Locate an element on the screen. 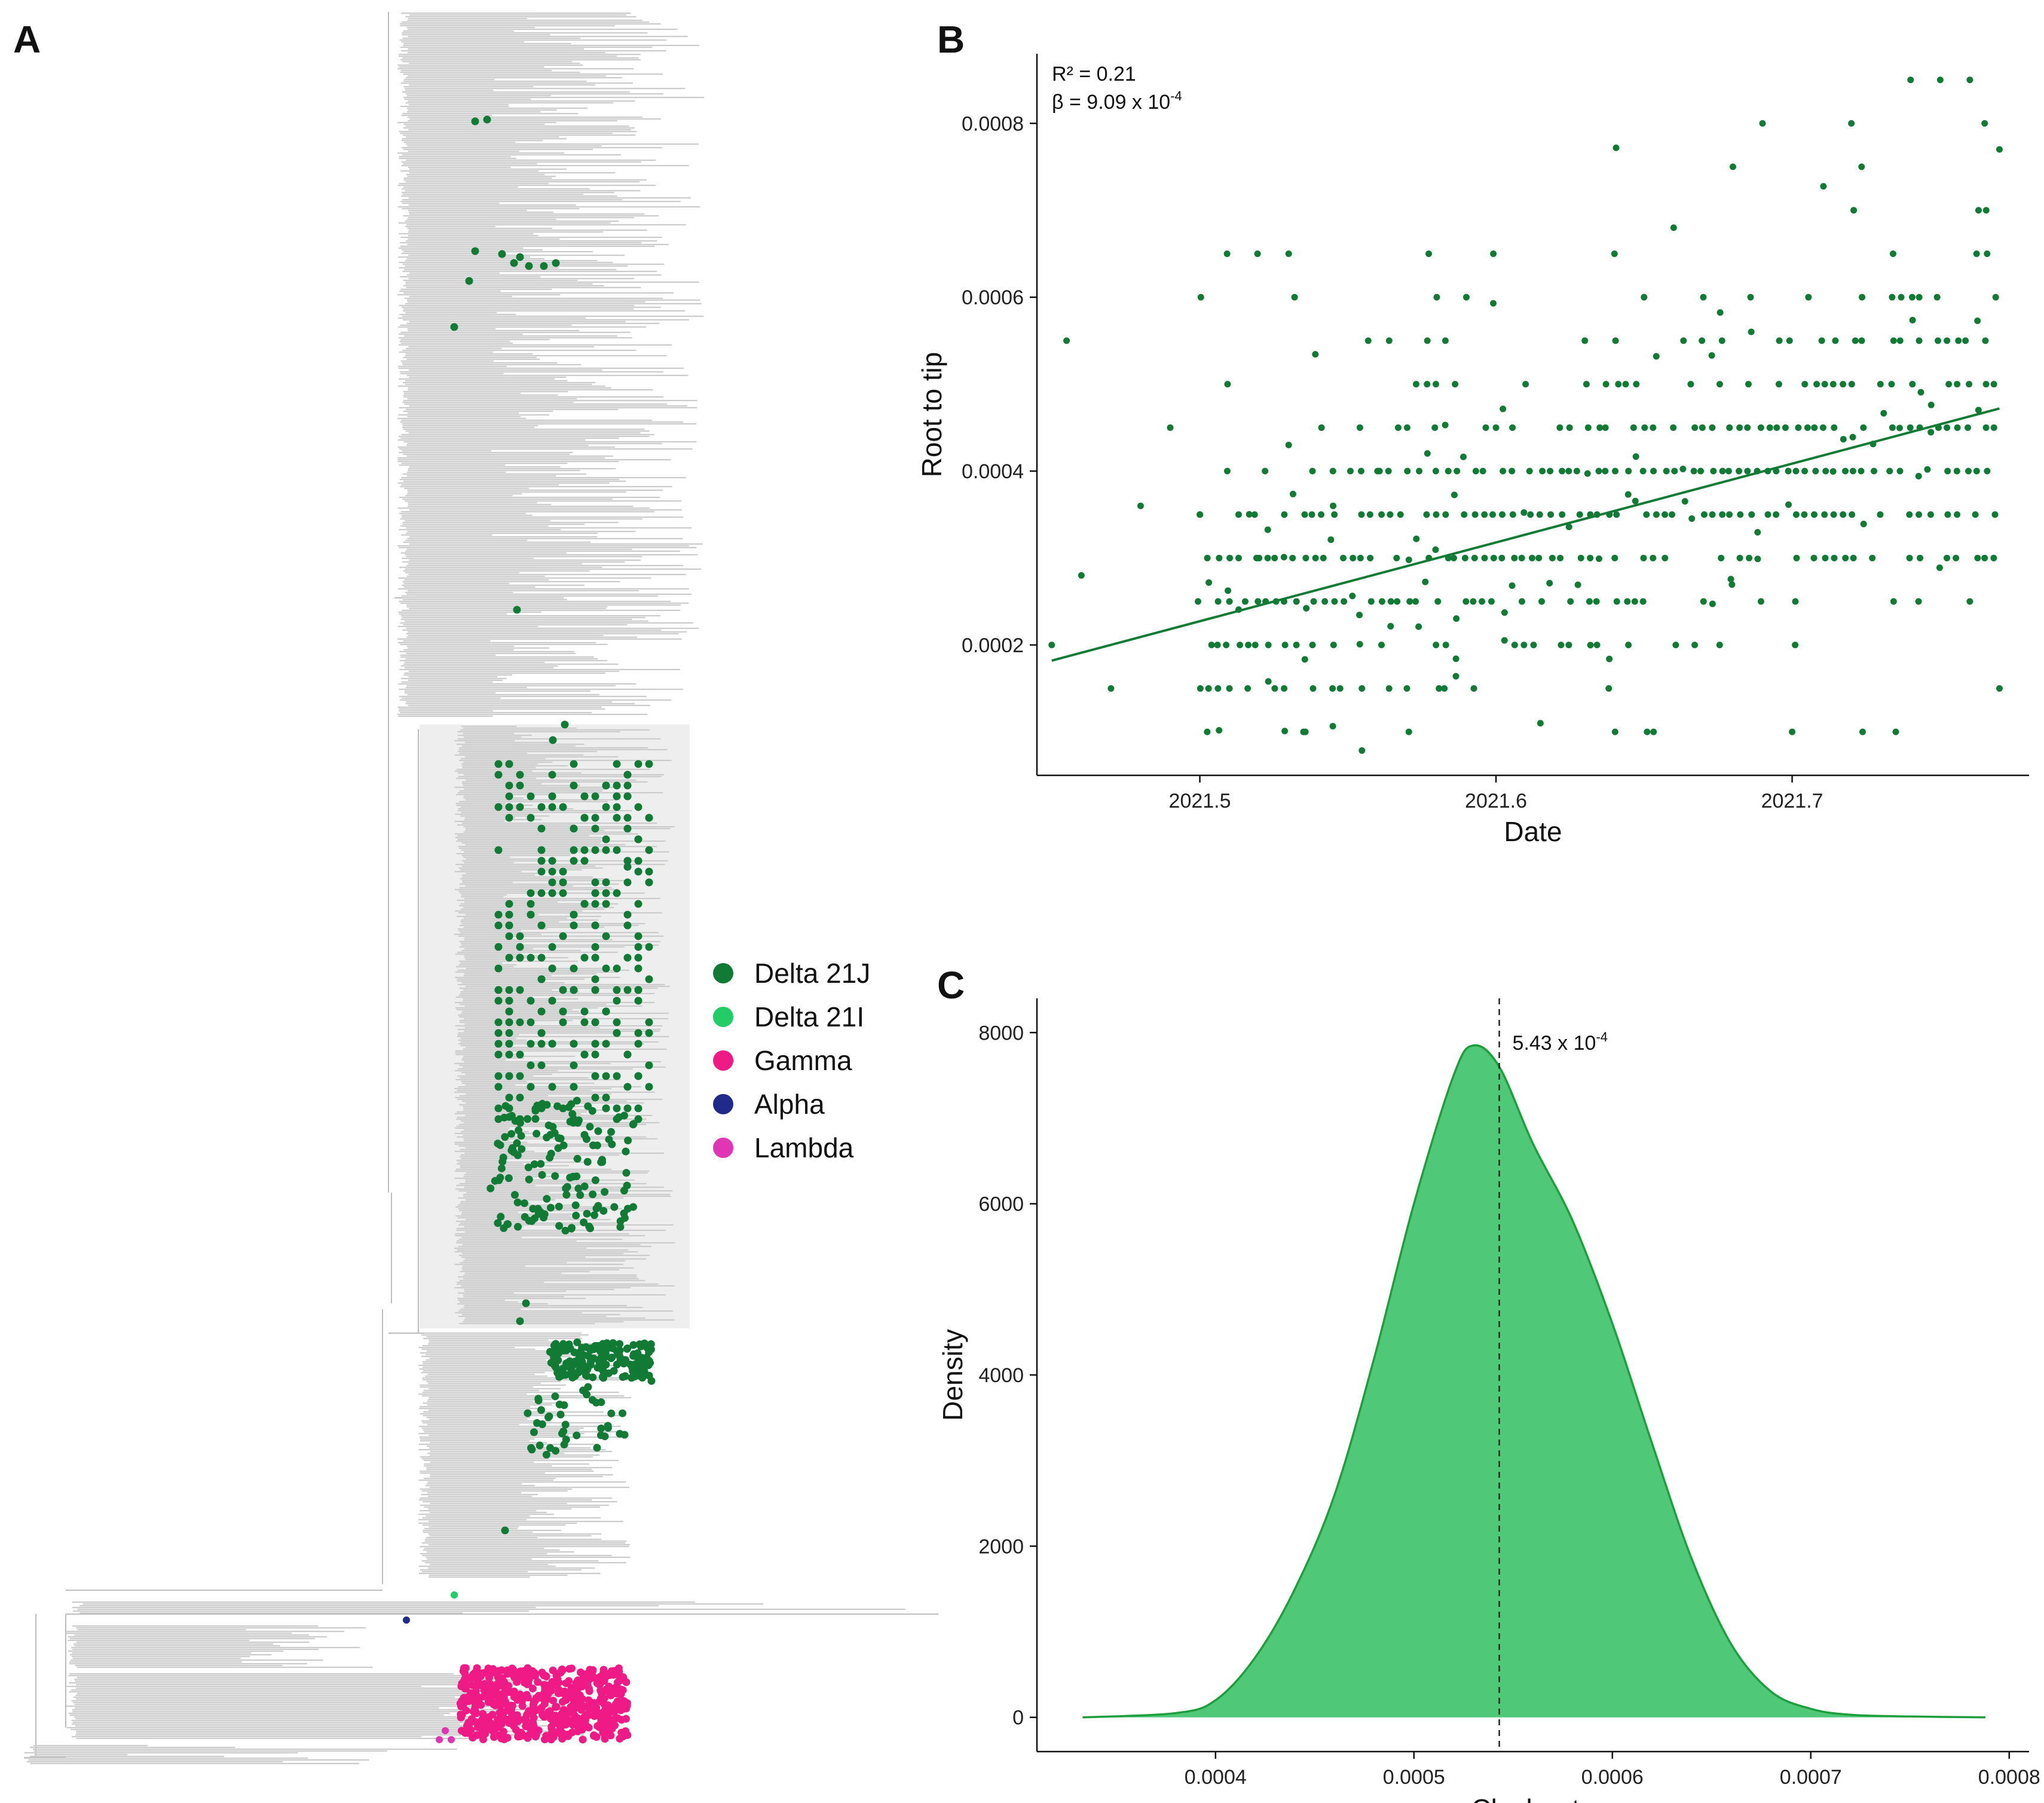 Image resolution: width=2044 pixels, height=1803 pixels. b-regression-line is located at coordinates (1525, 535).